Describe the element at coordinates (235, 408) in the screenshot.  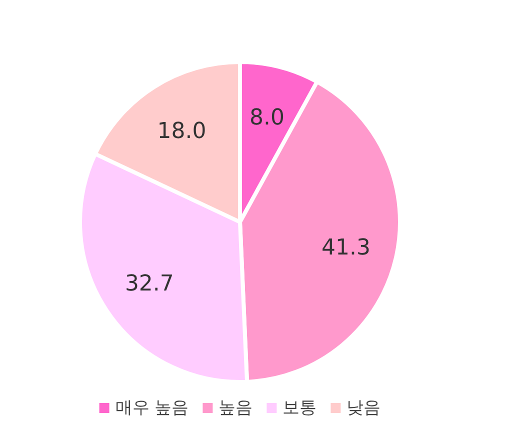
I see `legend-label: 높음` at that location.